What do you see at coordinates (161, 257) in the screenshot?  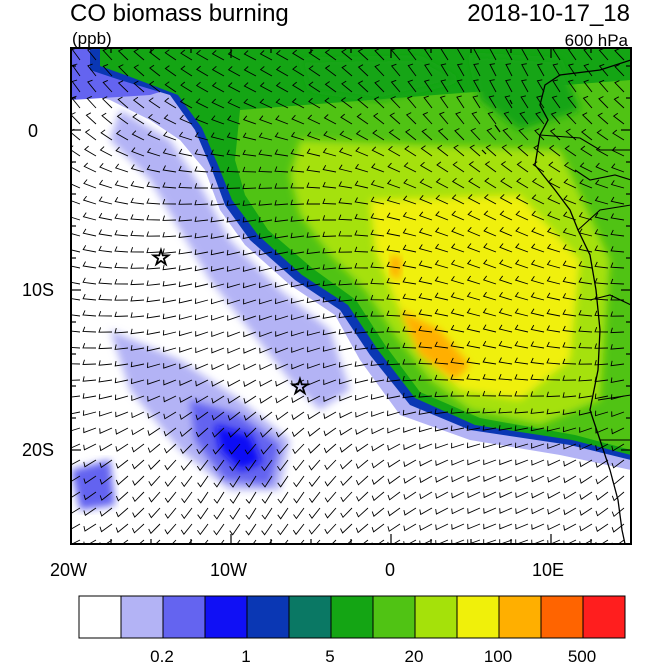 I see `star-marker-1: ☆` at bounding box center [161, 257].